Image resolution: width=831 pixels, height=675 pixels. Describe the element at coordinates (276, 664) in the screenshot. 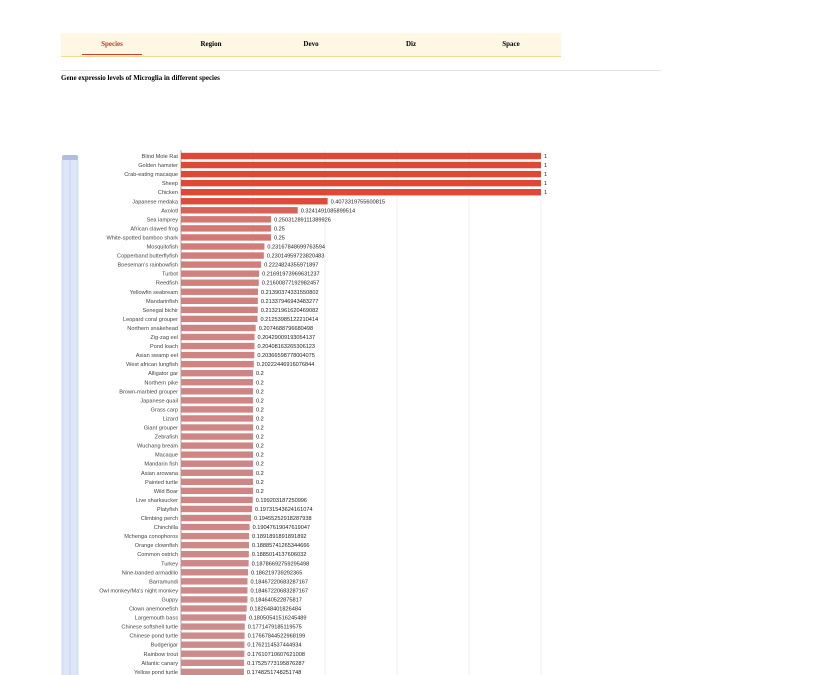

I see `value-label: 0.17525773195876287` at that location.